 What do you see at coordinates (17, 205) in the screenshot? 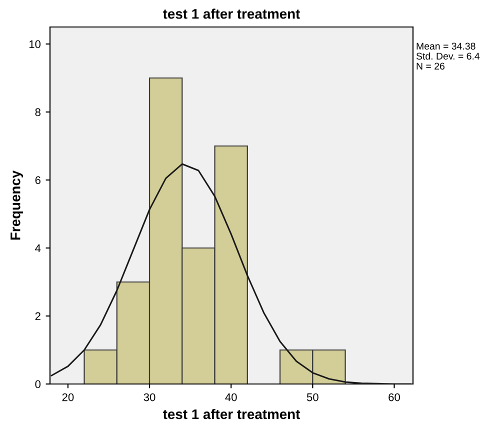
I see `y-axis-title: Frequency` at bounding box center [17, 205].